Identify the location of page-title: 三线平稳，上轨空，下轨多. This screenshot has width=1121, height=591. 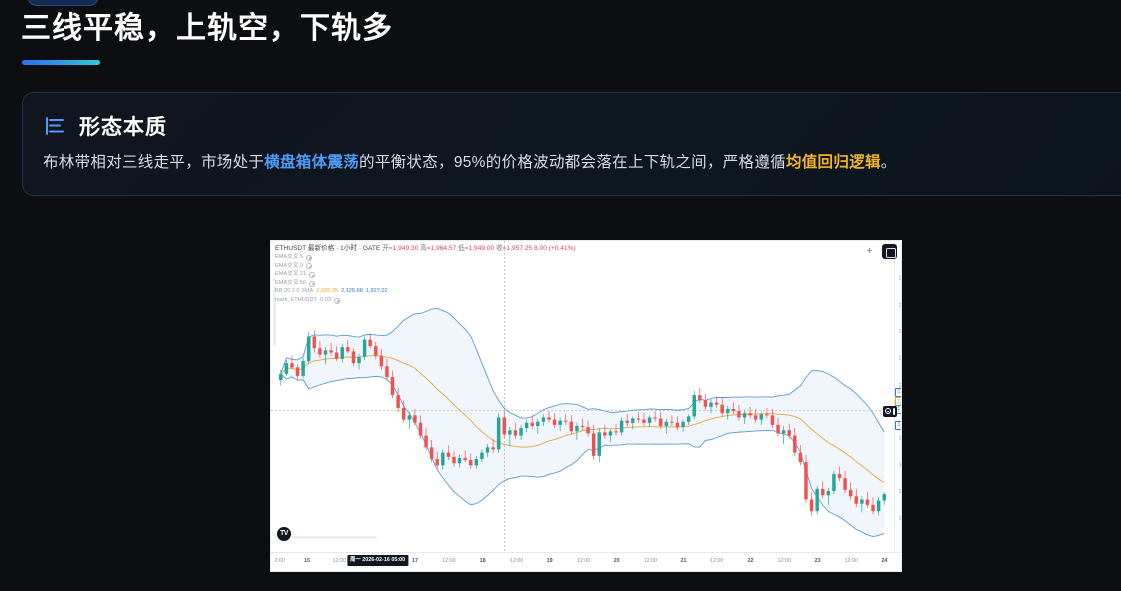
(207, 28).